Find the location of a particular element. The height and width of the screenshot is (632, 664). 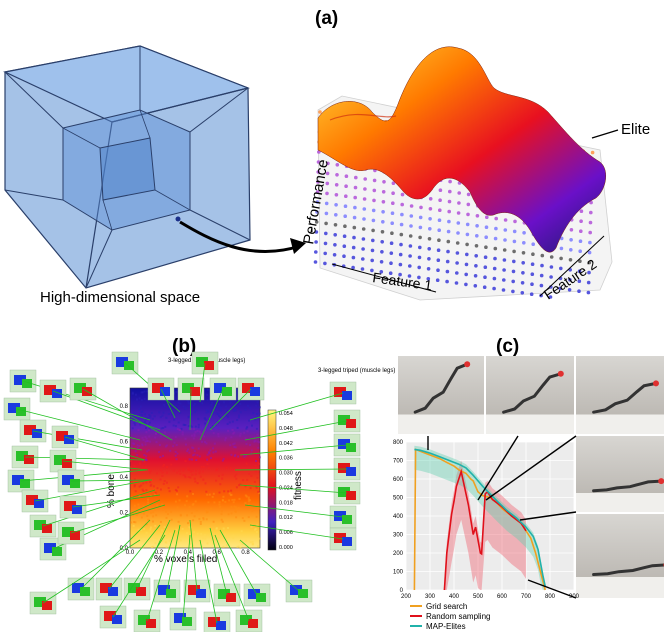

hypercube is located at coordinates (127, 167).